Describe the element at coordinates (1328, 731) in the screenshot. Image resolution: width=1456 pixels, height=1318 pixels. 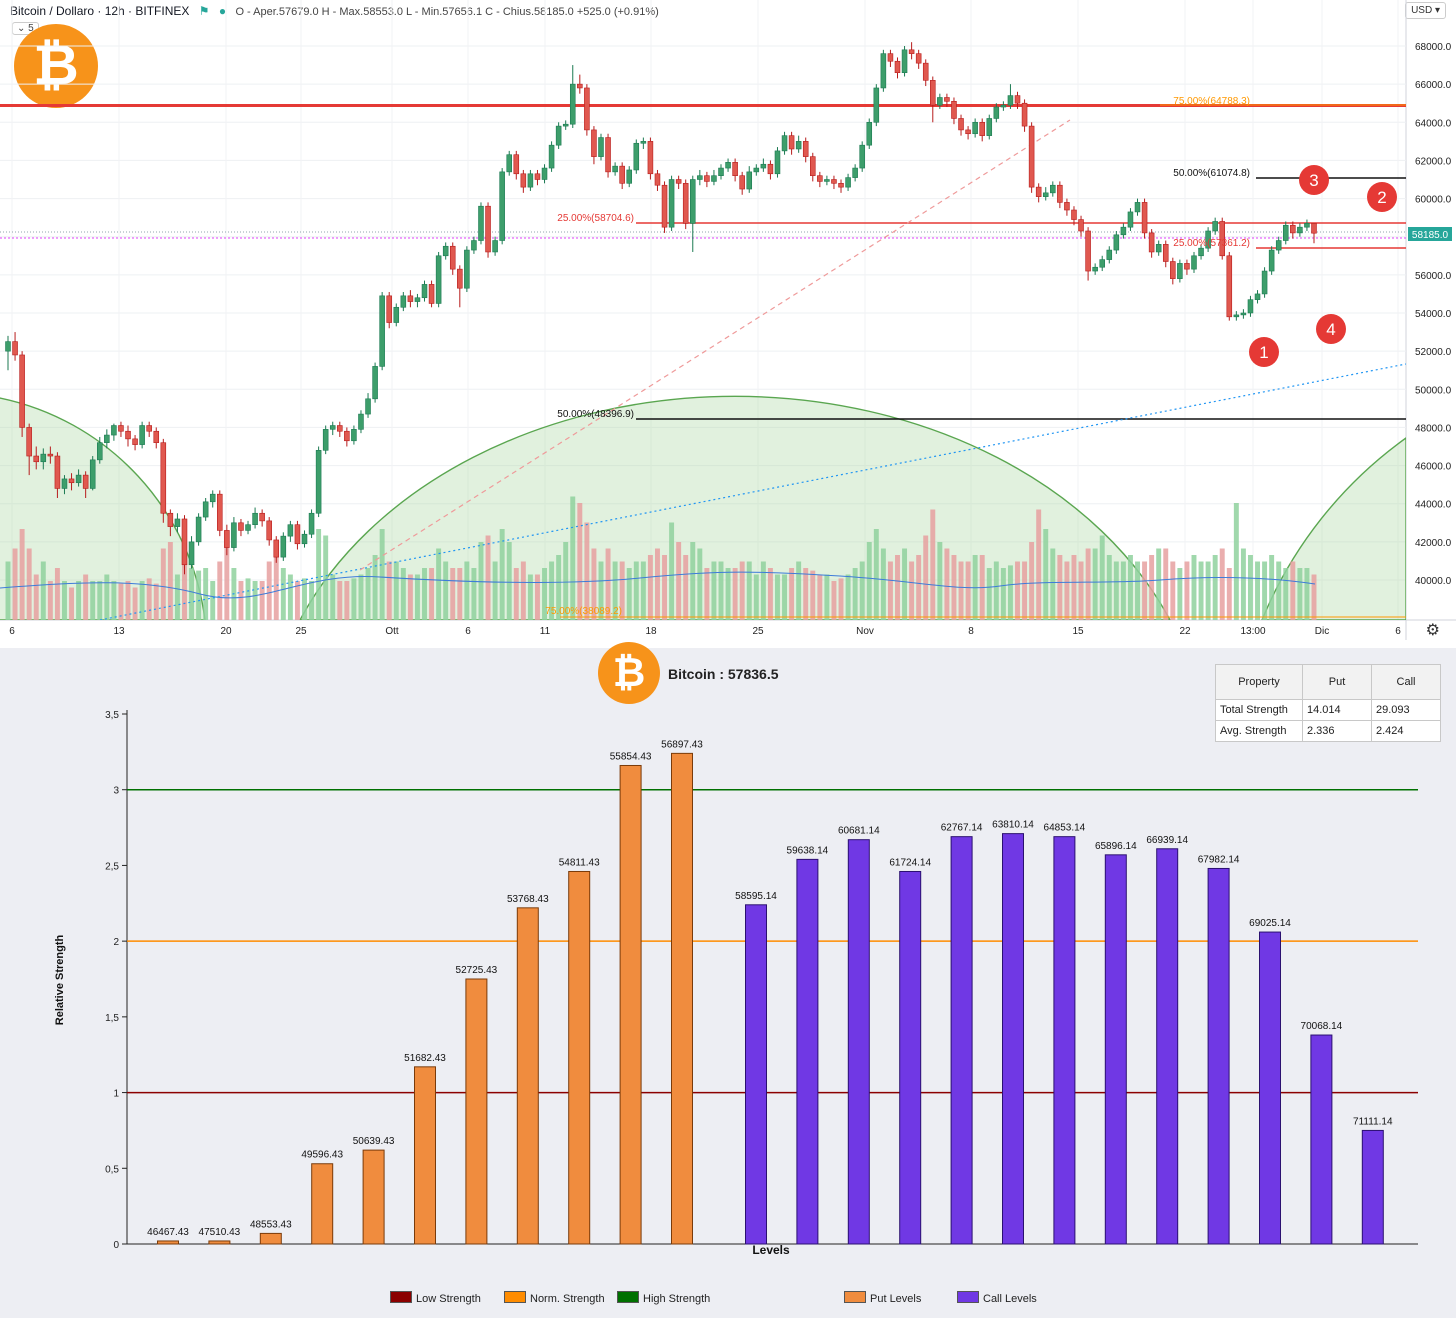
I see `table-row: Avg. Strength 2.336 2.424` at that location.